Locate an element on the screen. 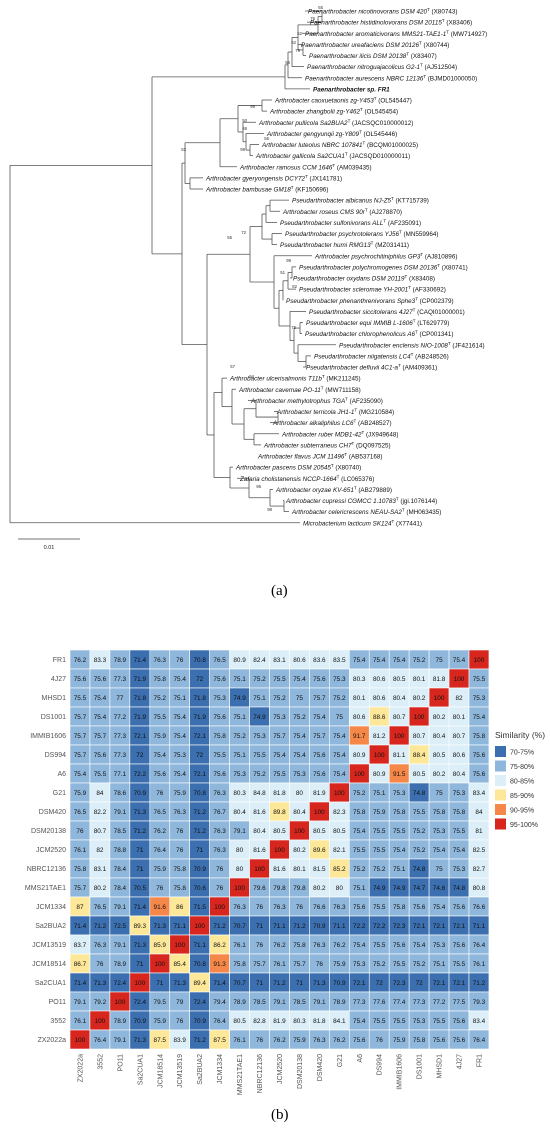 Image resolution: width=550 pixels, height=1137 pixels. heatmap-row-label: Sa2CUA1 is located at coordinates (50, 983).